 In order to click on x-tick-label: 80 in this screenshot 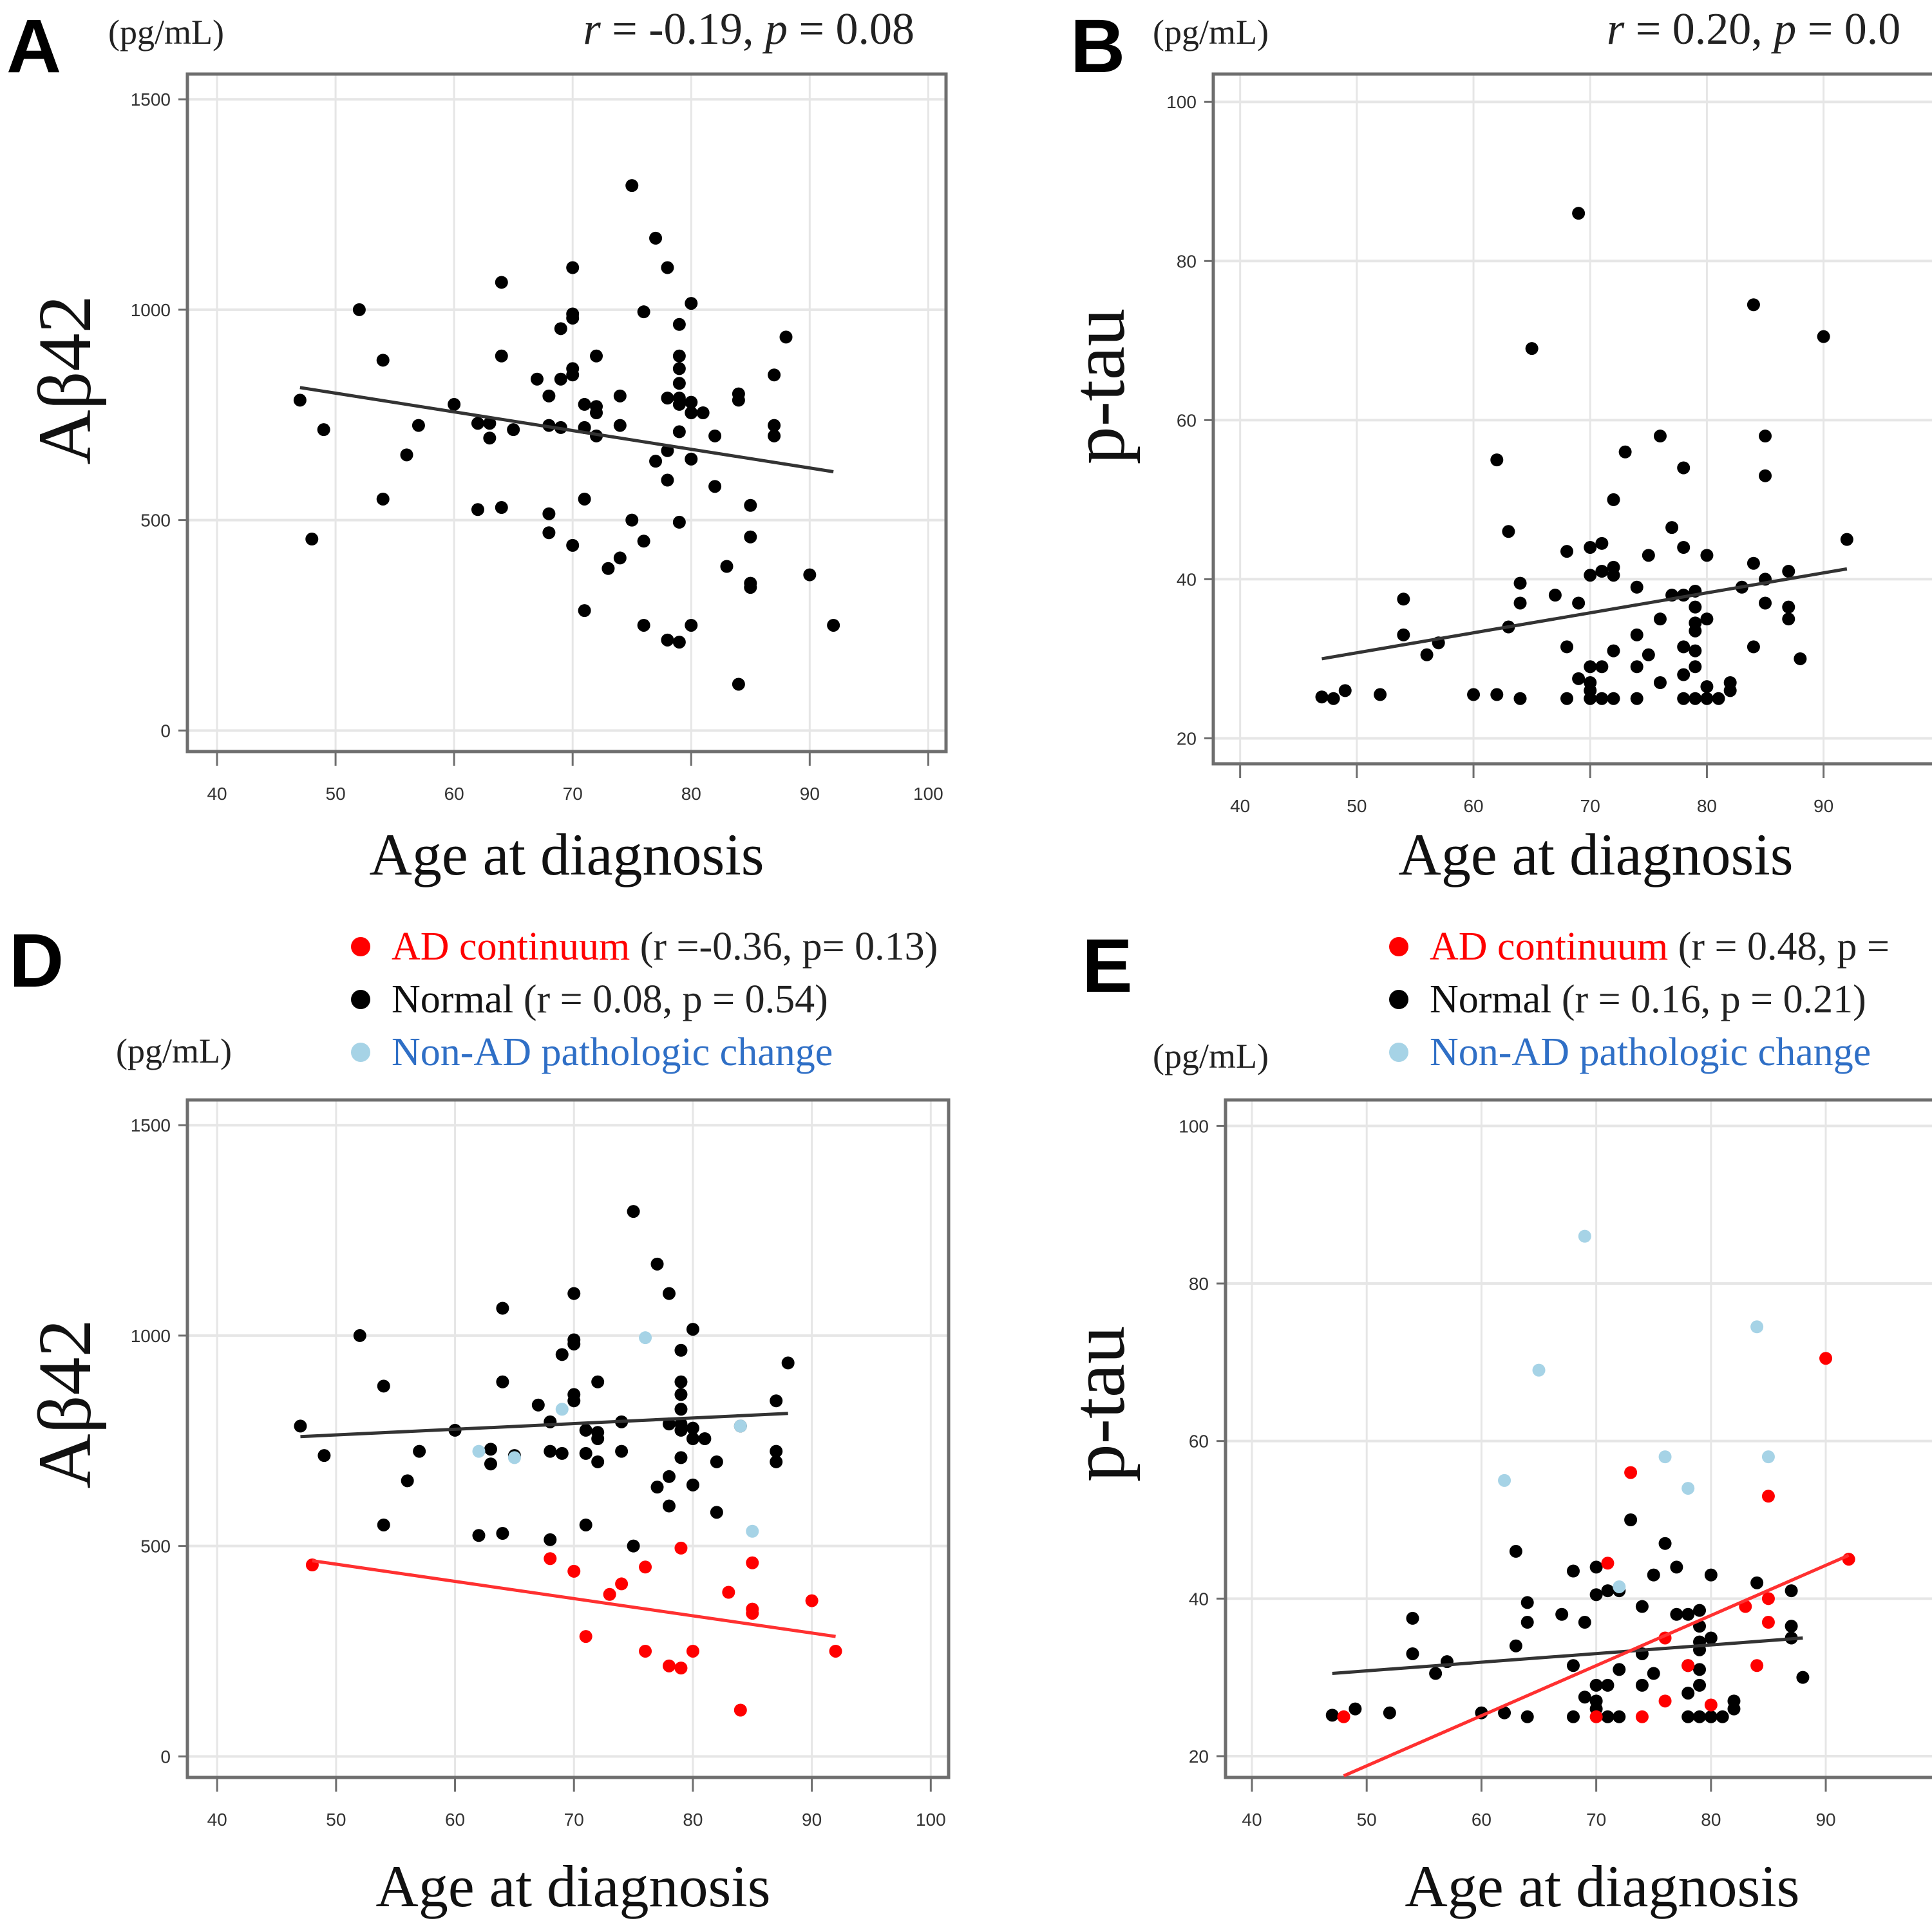, I will do `click(691, 794)`.